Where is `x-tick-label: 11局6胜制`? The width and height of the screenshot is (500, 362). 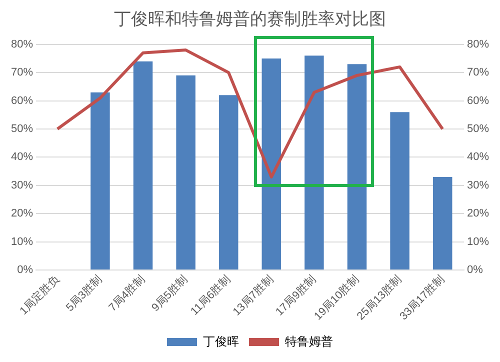
x-tick-label: 11局6胜制 is located at coordinates (210, 295).